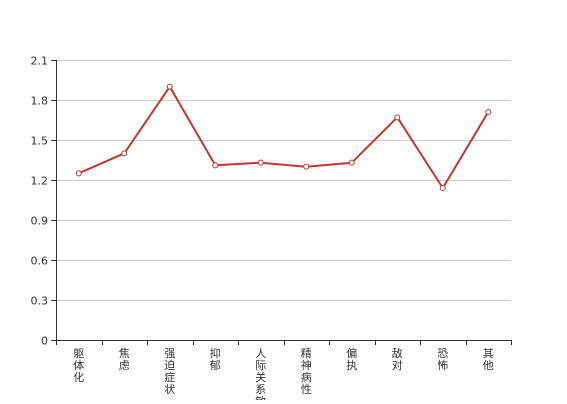  Describe the element at coordinates (260, 373) in the screenshot. I see `x-tick-label: 人际关系敏感` at that location.